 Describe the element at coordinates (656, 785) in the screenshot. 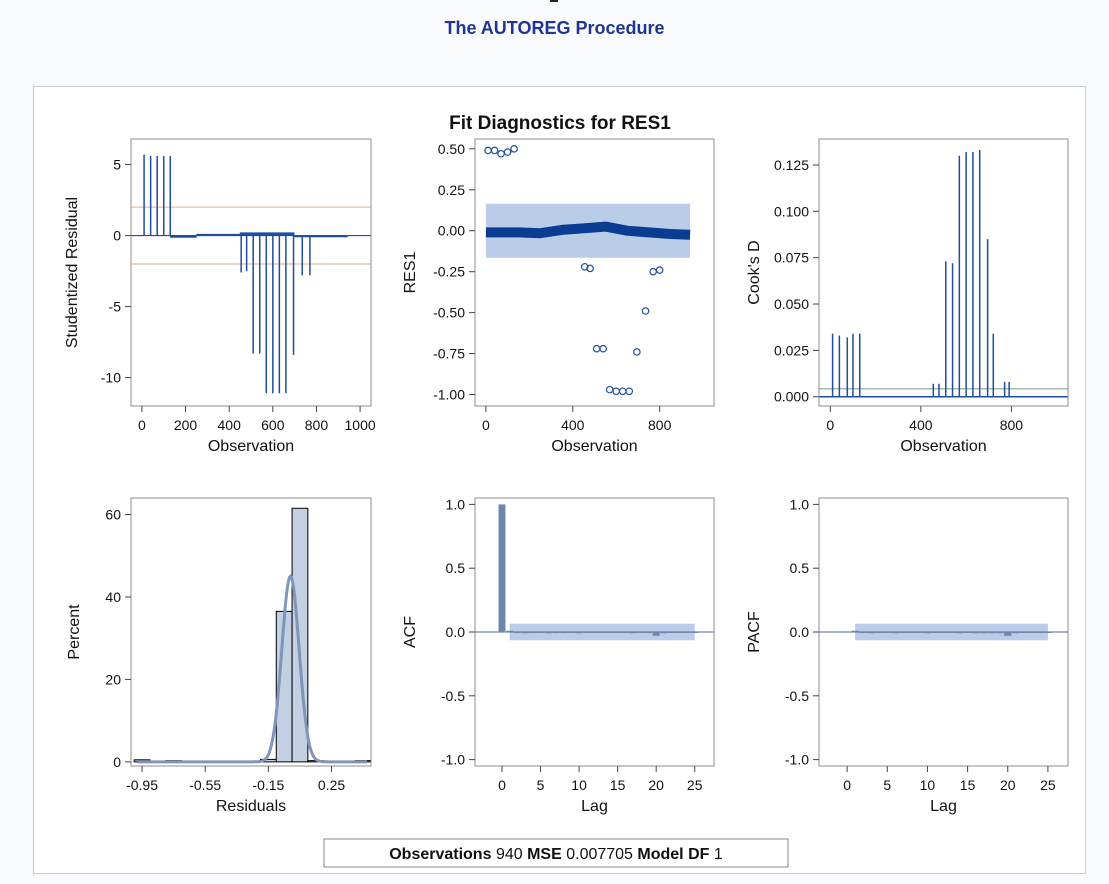

I see `x-tick-label-4: 20` at that location.